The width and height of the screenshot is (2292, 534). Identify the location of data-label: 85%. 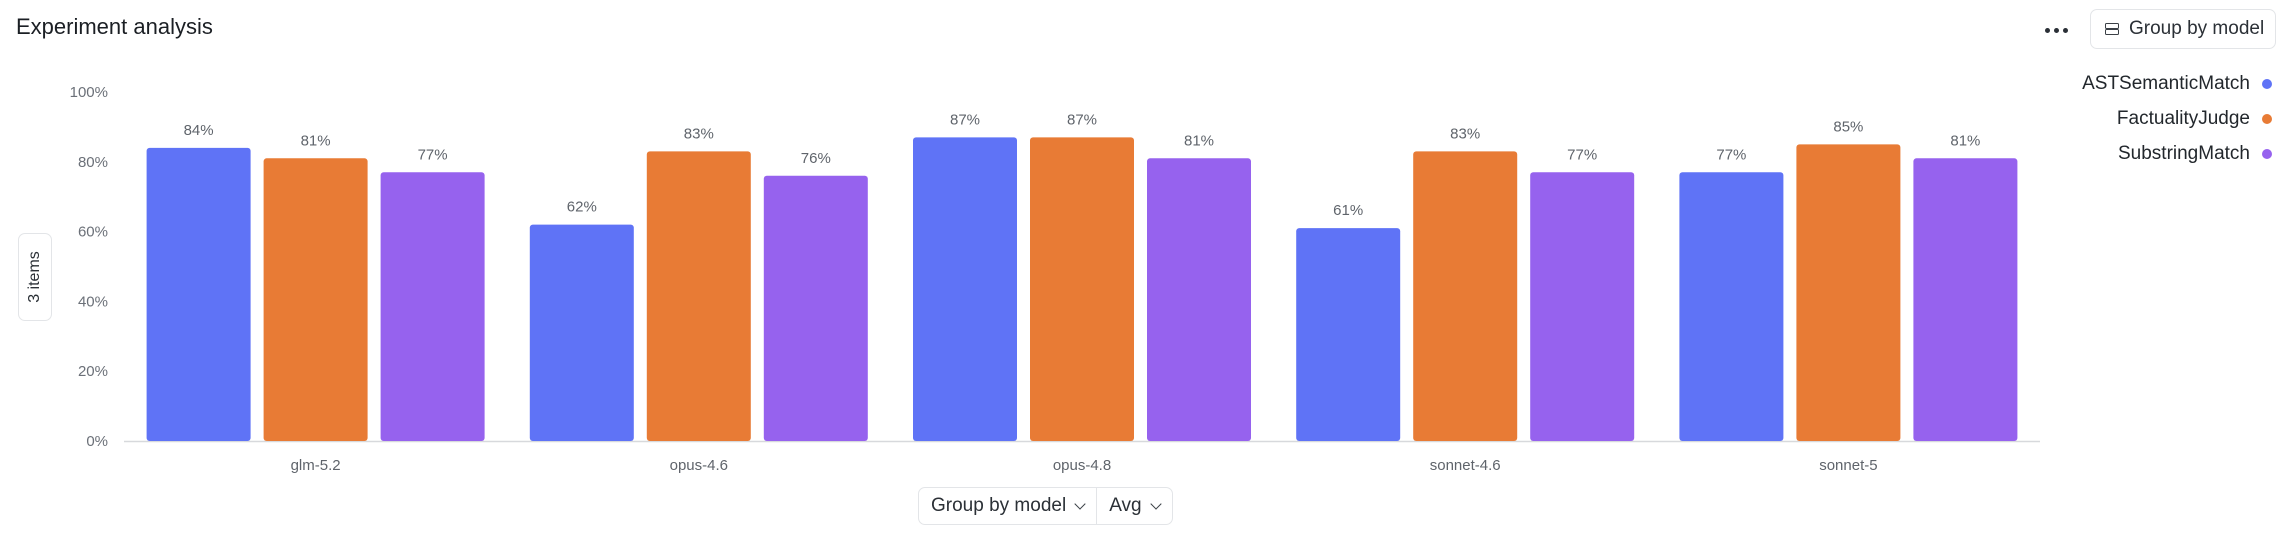
(1848, 126).